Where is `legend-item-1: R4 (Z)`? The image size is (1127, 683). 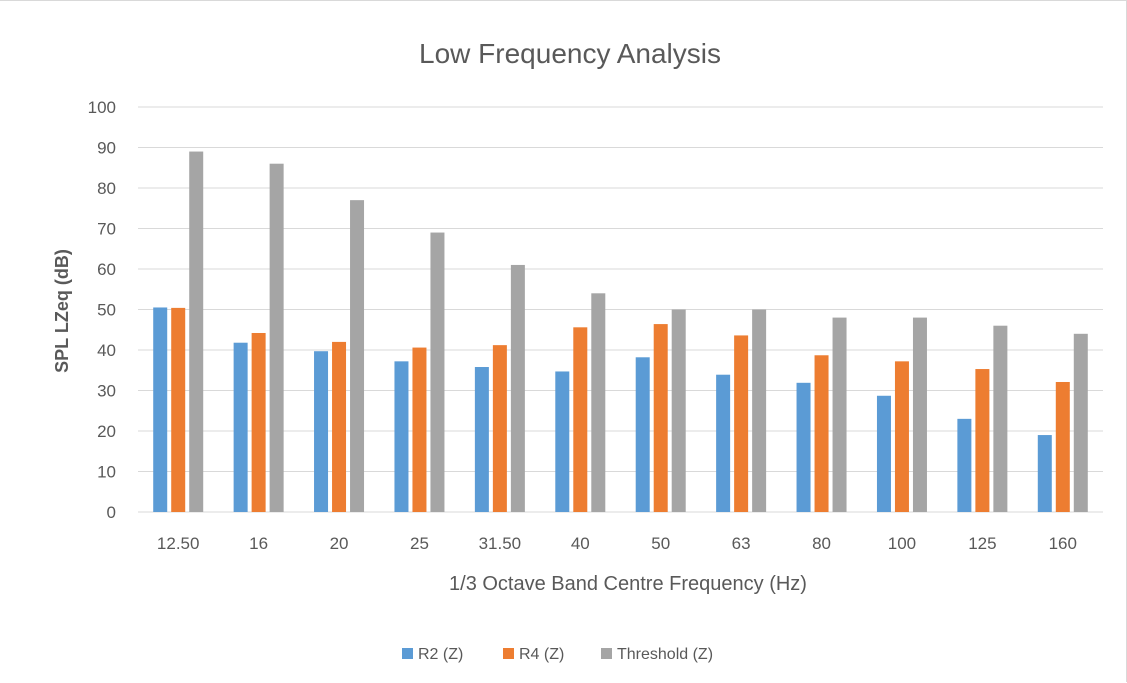 legend-item-1: R4 (Z) is located at coordinates (533, 654).